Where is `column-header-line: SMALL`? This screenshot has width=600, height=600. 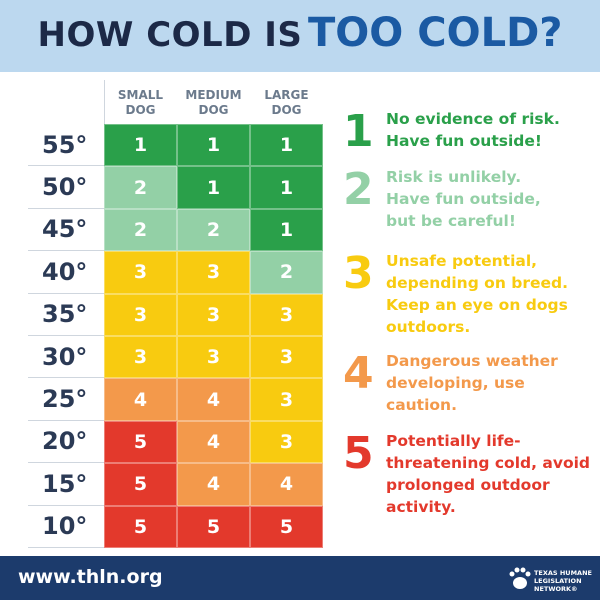 column-header-line: SMALL is located at coordinates (140, 95).